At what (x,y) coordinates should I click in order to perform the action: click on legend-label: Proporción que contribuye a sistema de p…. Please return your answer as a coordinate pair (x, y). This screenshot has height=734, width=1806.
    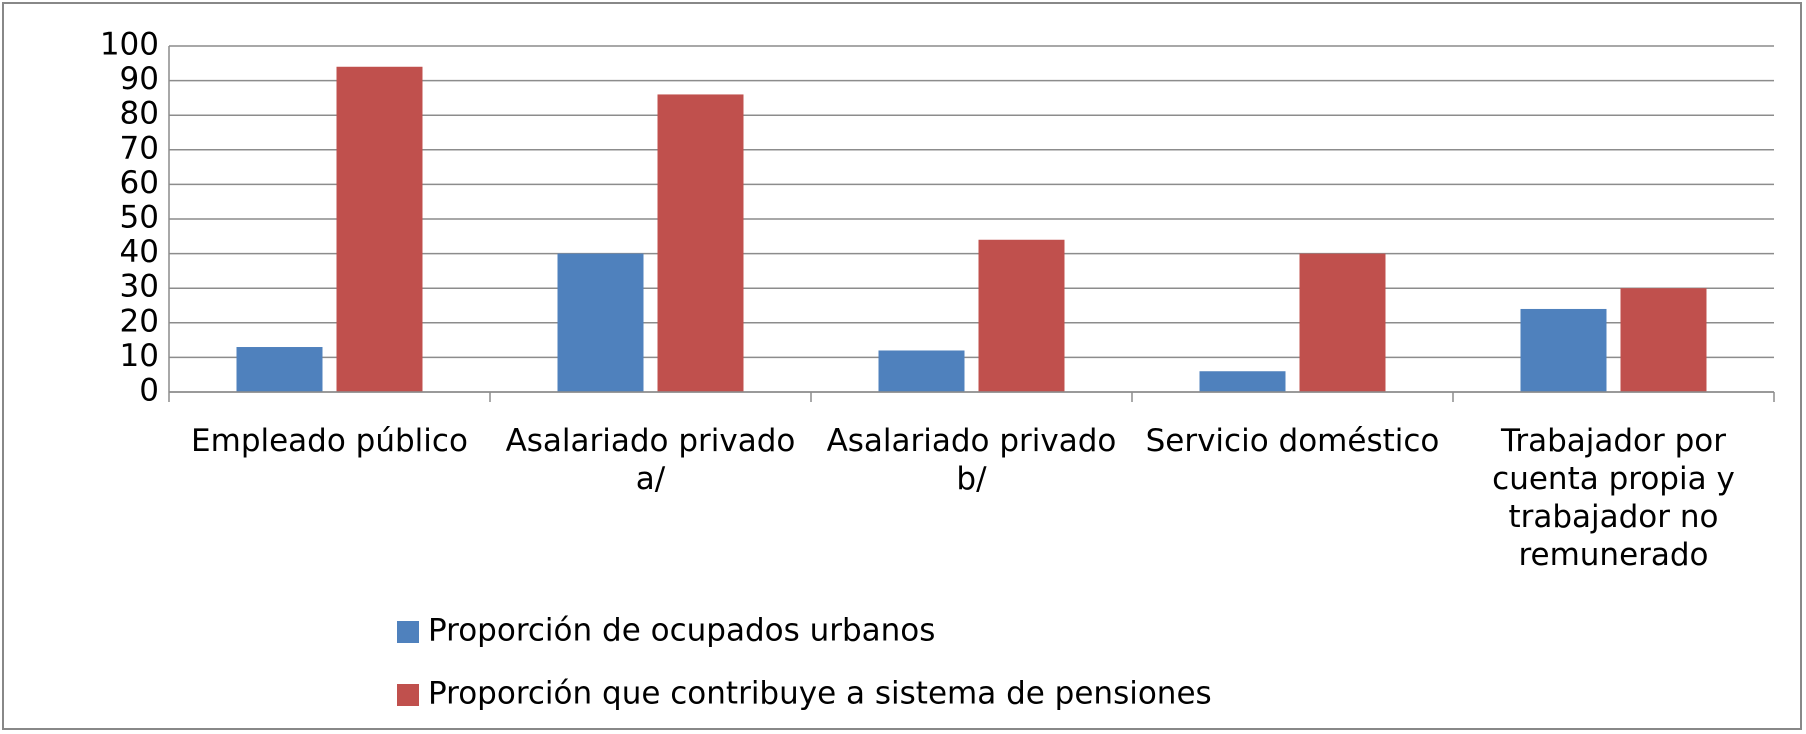
    Looking at the image, I should click on (820, 694).